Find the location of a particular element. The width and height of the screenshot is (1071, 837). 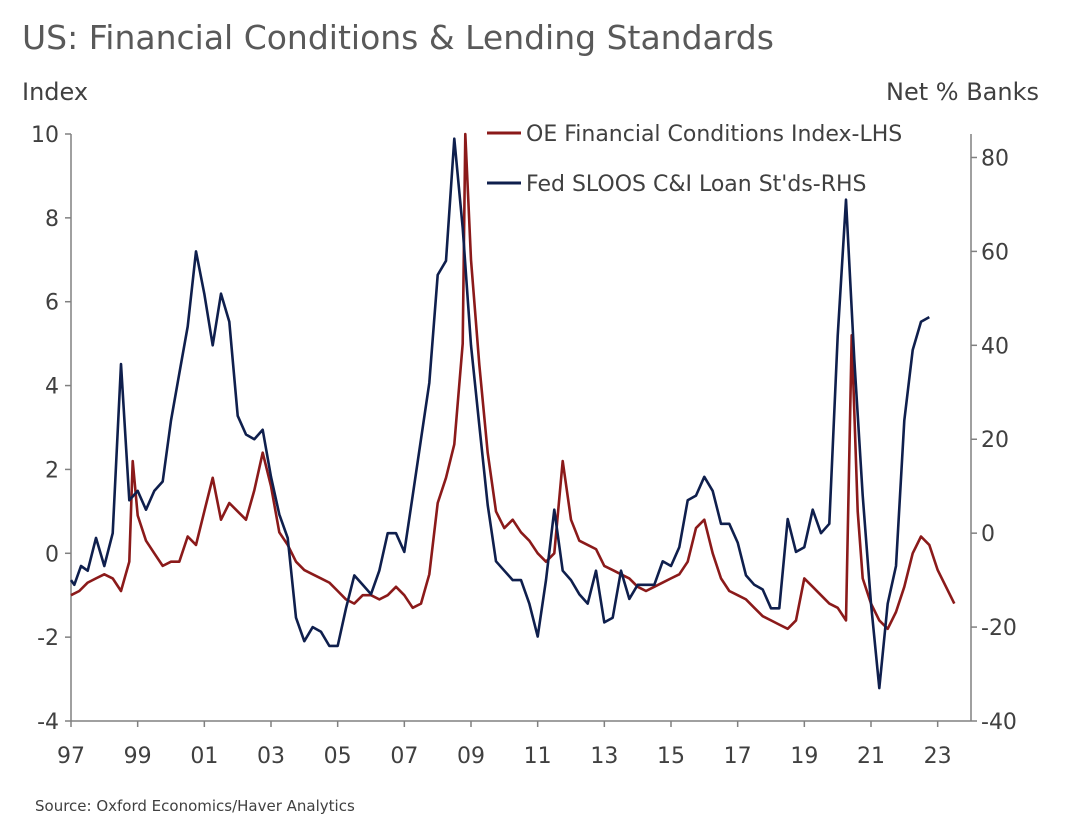

left-tick-label: -4 is located at coordinates (48, 722).